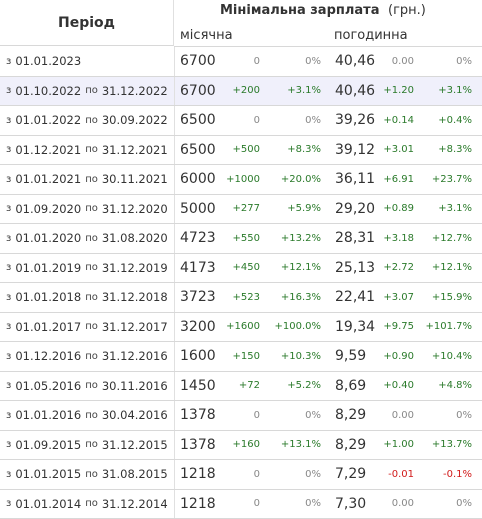  I want to click on monthly-change-percent: +13.1%, so click(301, 445).